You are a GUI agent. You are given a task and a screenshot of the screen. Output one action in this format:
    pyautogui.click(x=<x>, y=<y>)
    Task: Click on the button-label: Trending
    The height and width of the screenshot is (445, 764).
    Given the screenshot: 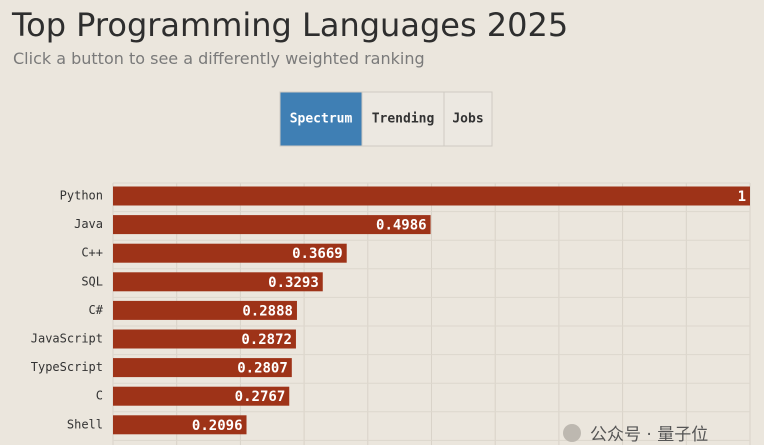 What is the action you would take?
    pyautogui.click(x=403, y=119)
    